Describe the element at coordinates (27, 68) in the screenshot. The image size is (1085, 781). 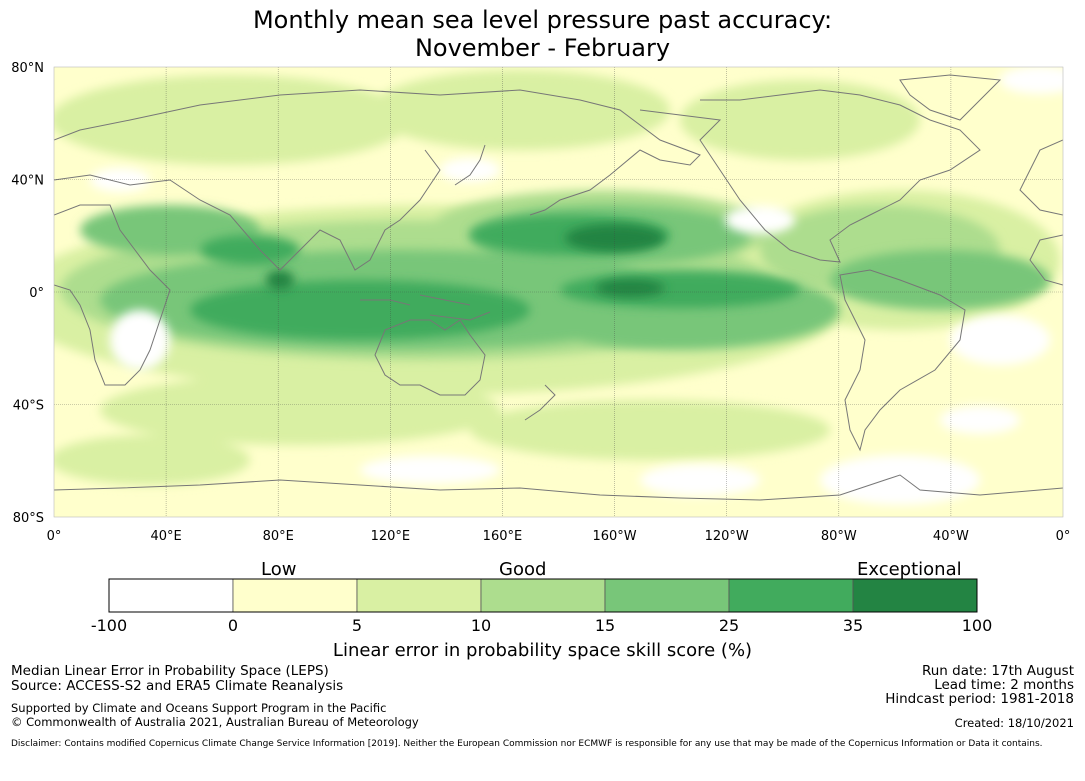
I see `lat-label: 80°N` at that location.